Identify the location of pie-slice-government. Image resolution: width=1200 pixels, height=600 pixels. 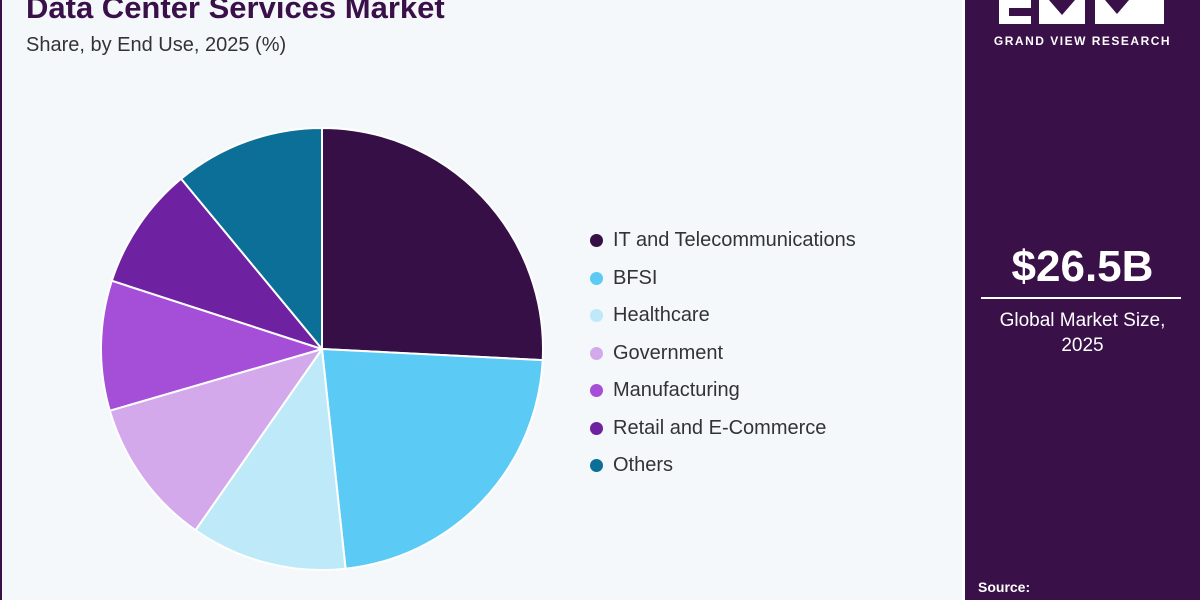
(215, 440).